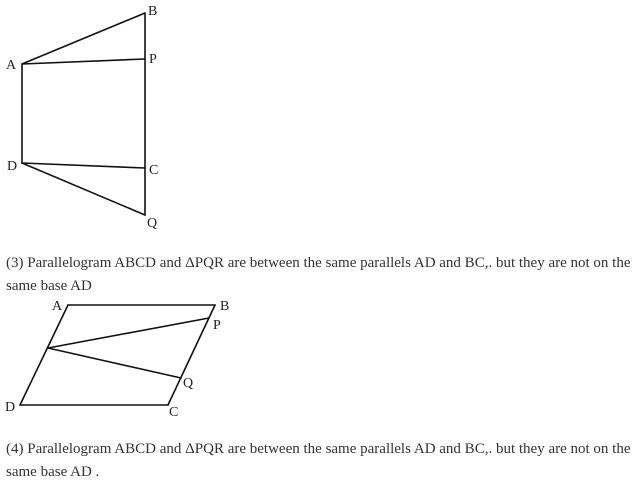 This screenshot has width=637, height=484. I want to click on segment-ad, so click(44, 355).